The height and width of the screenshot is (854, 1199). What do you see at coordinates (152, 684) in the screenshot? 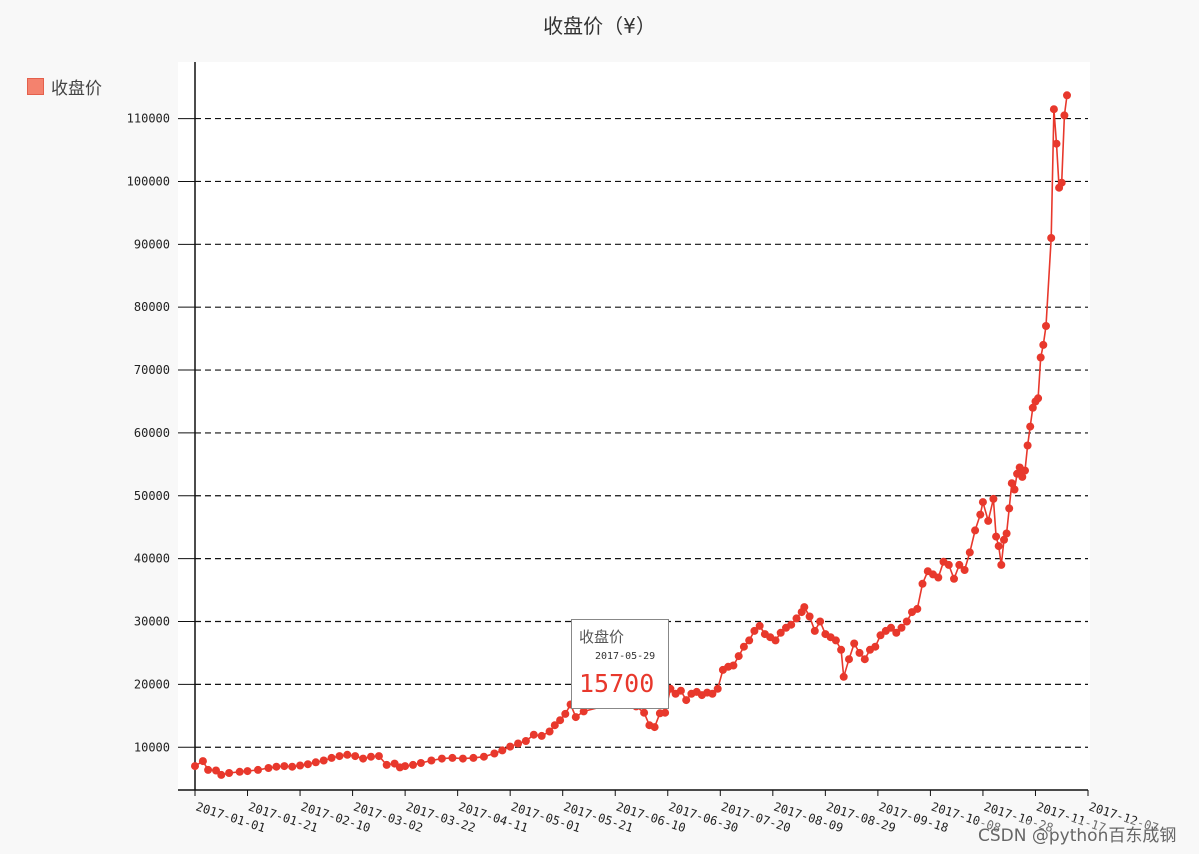
I see `y-tick-label: 20000` at bounding box center [152, 684].